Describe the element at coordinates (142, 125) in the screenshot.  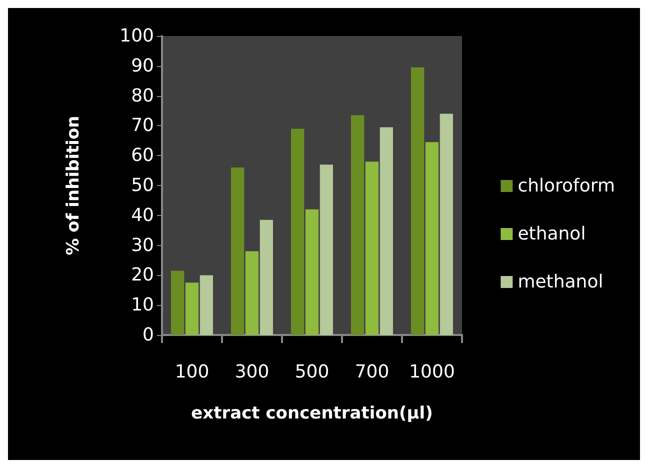
I see `y-tick-label: 70` at that location.